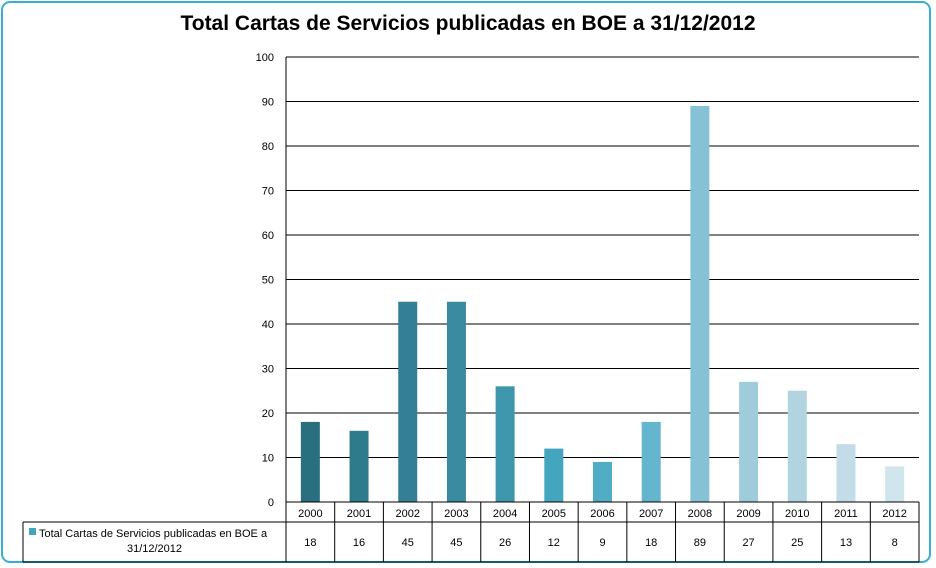  What do you see at coordinates (268, 459) in the screenshot?
I see `y-tick-label-10: 10` at bounding box center [268, 459].